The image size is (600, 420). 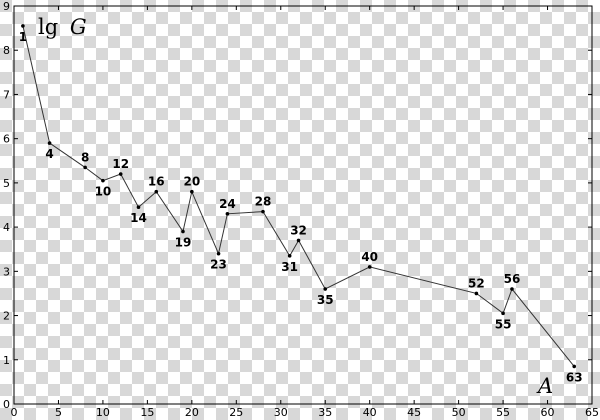 I want to click on y-tick-label: 6, so click(x=6, y=139).